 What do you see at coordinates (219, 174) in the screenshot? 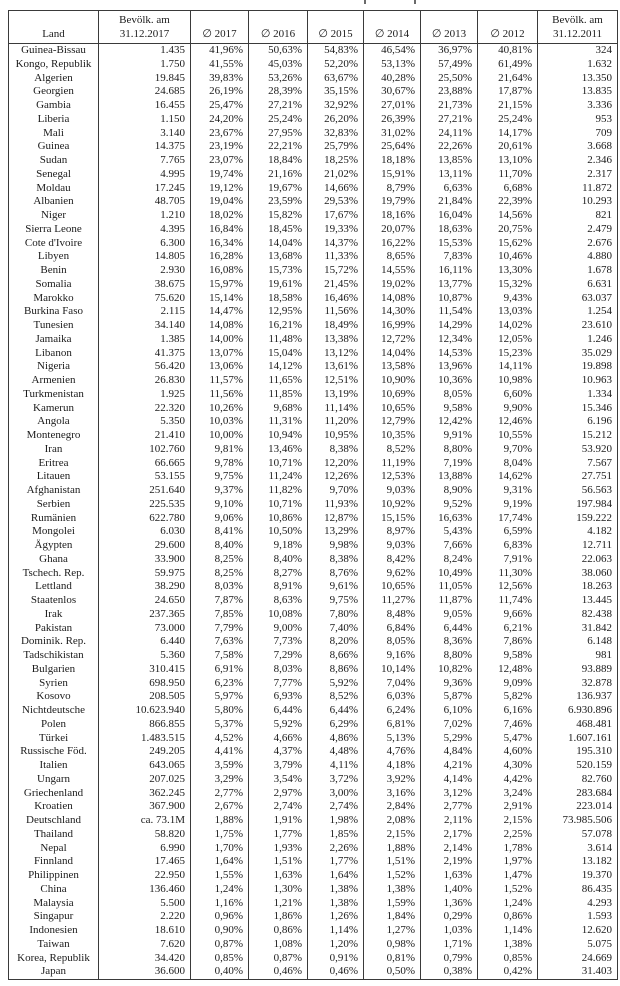
I see `table-cell: 19,74%` at bounding box center [219, 174].